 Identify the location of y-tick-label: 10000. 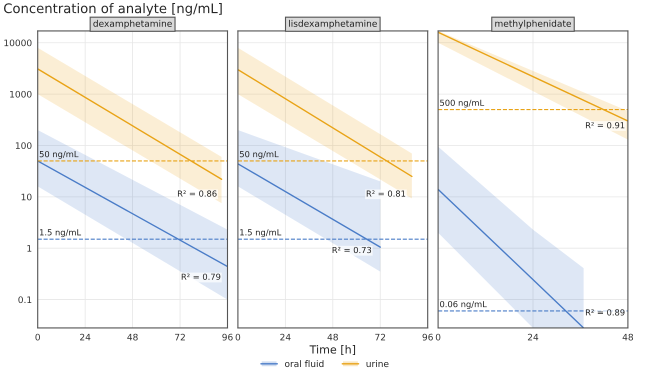
(18, 42).